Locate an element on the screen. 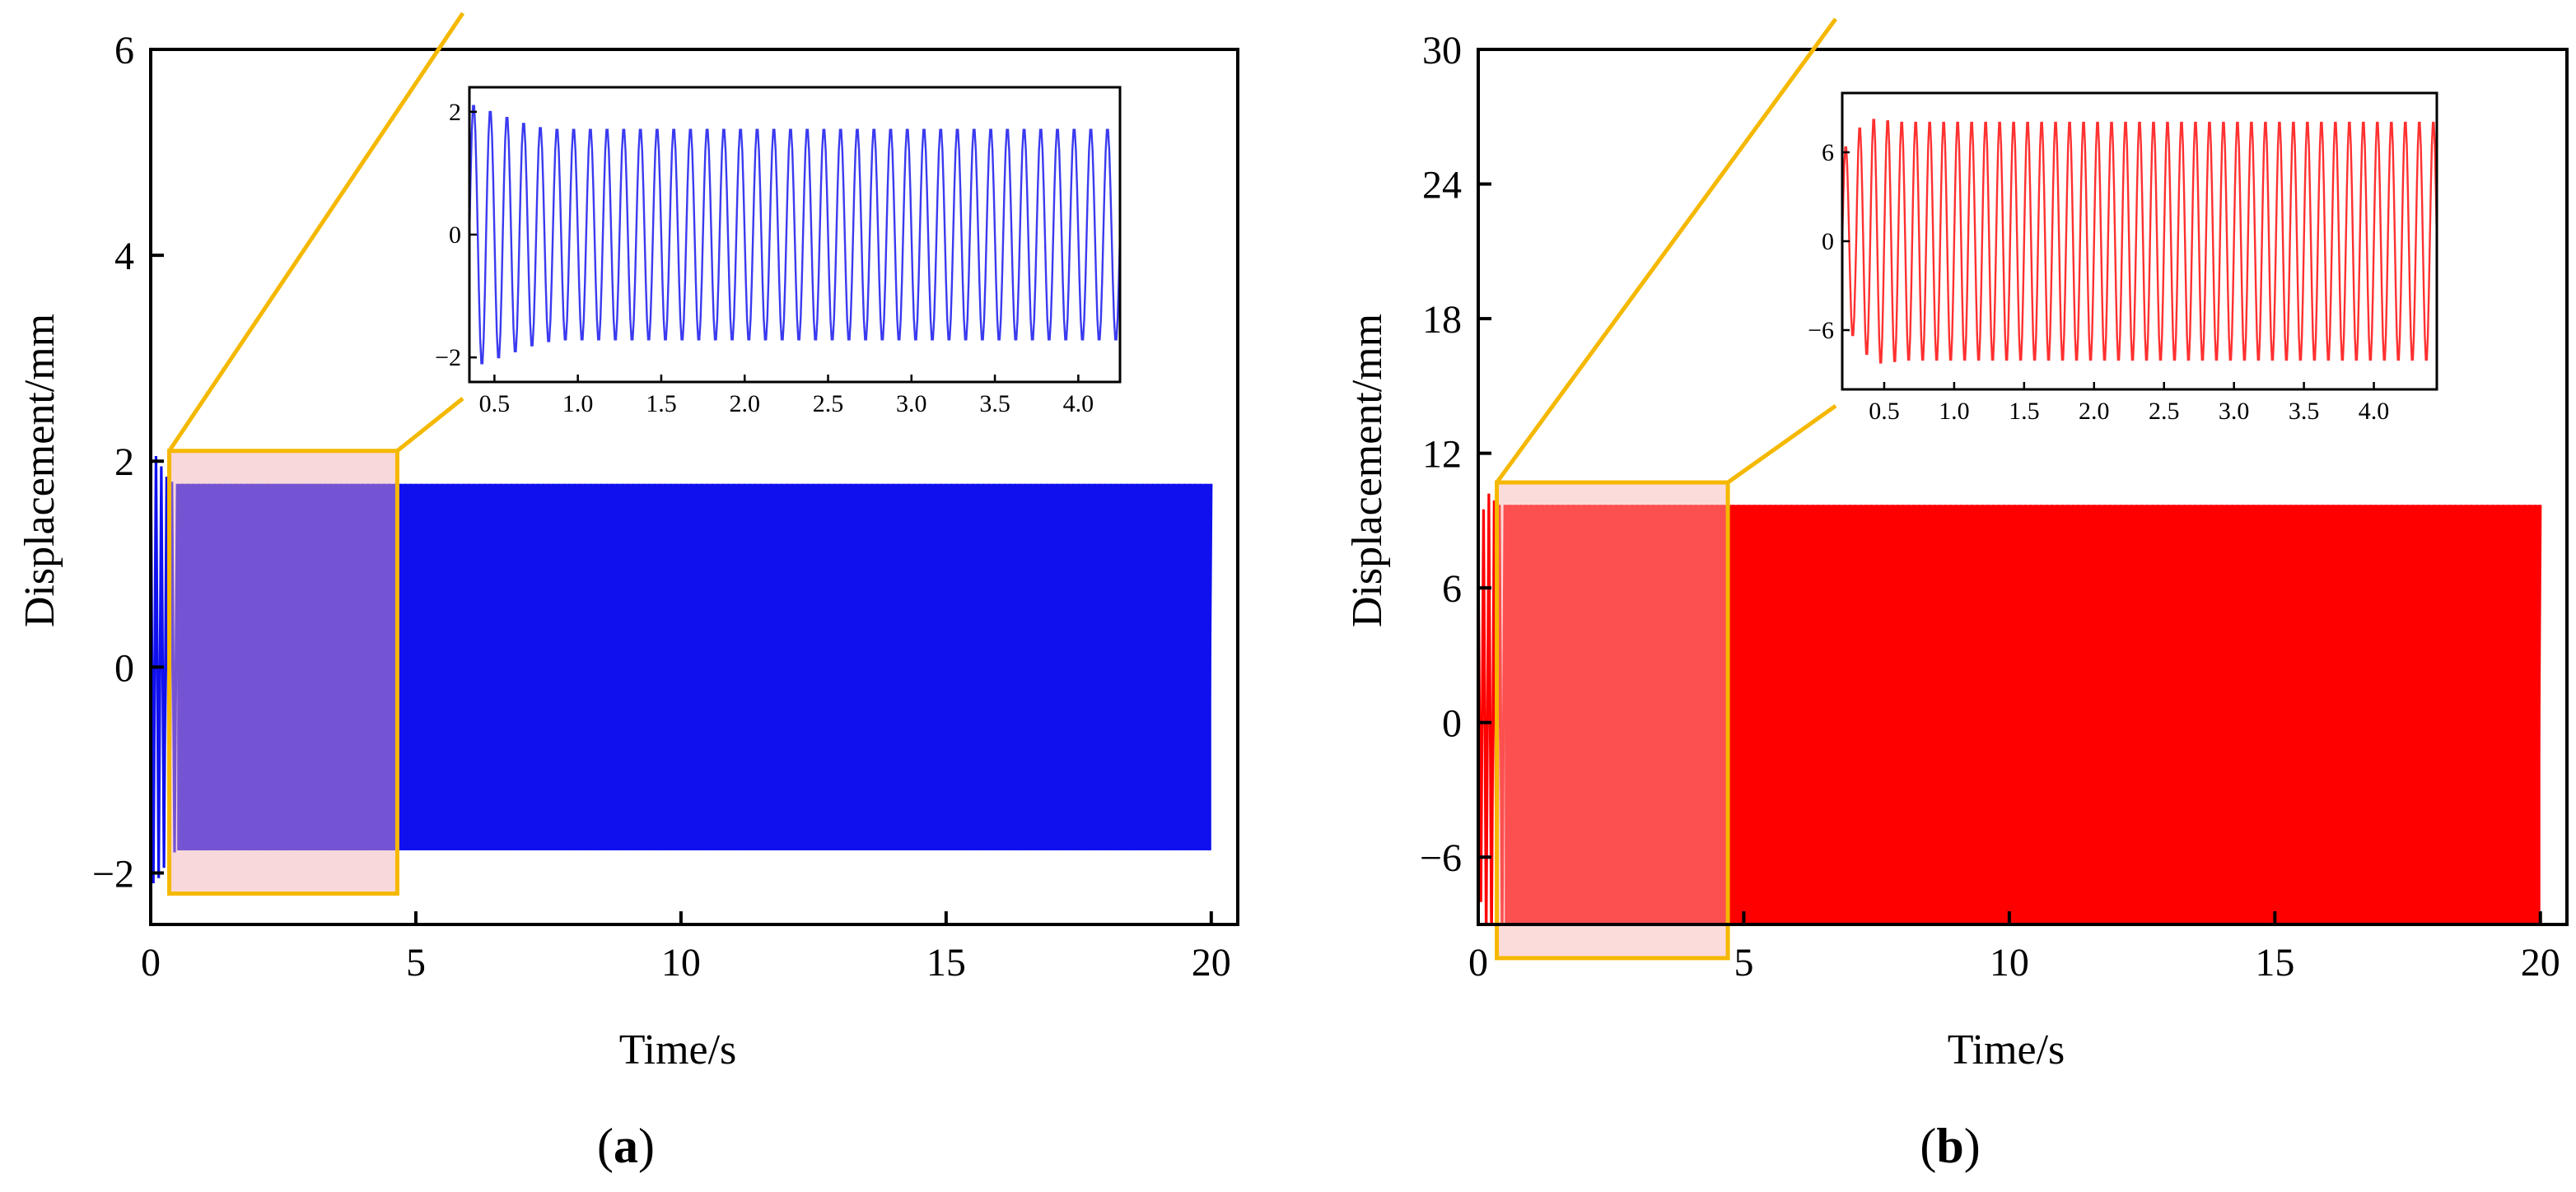  inset-y-tick-label: 2 is located at coordinates (455, 112).